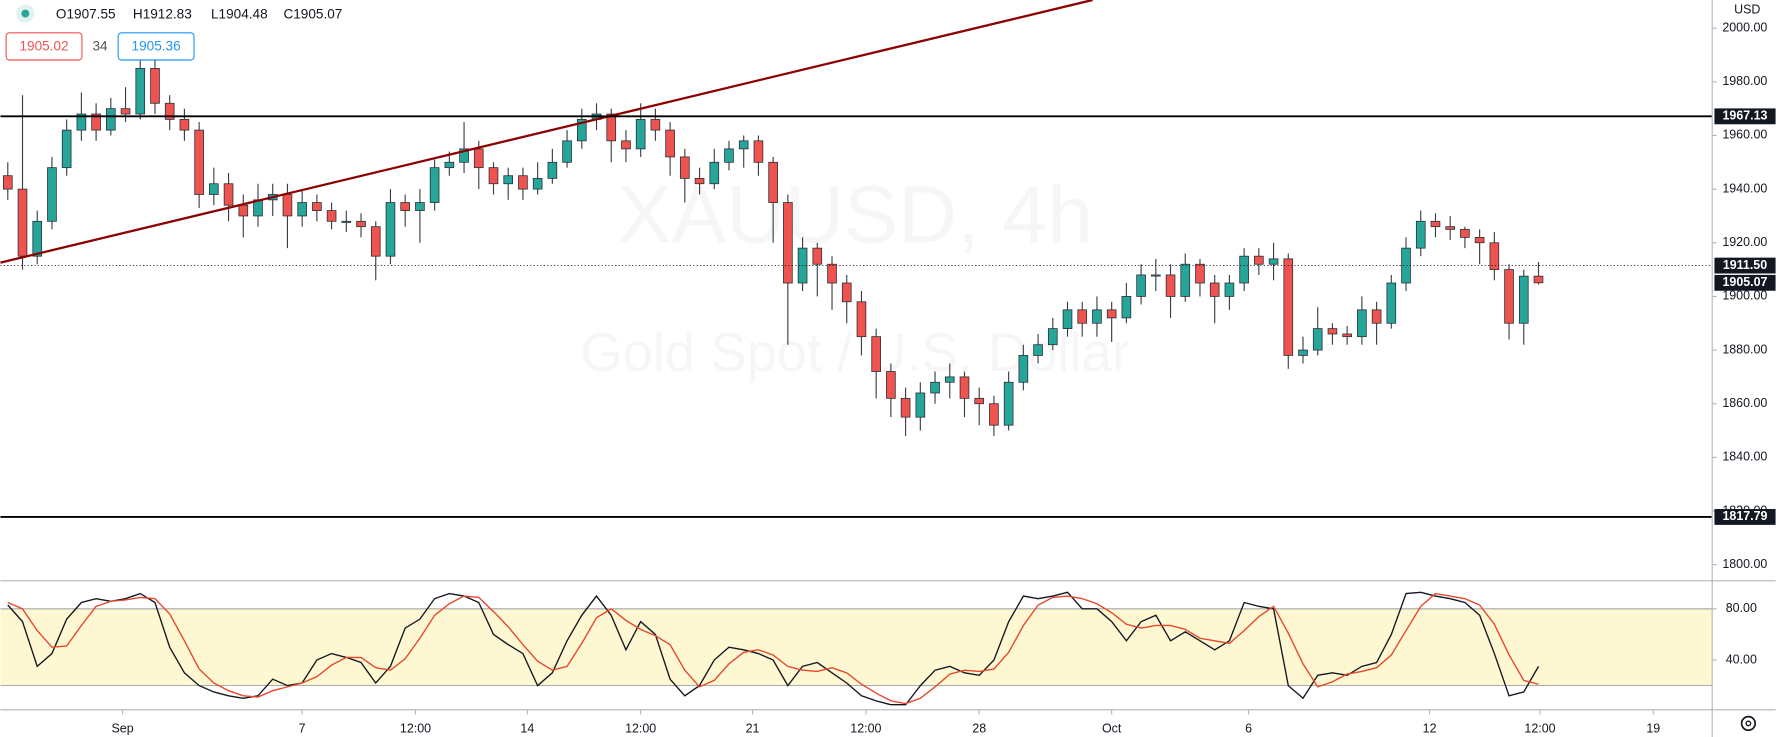  I want to click on price-label: 1905.07, so click(1745, 282).